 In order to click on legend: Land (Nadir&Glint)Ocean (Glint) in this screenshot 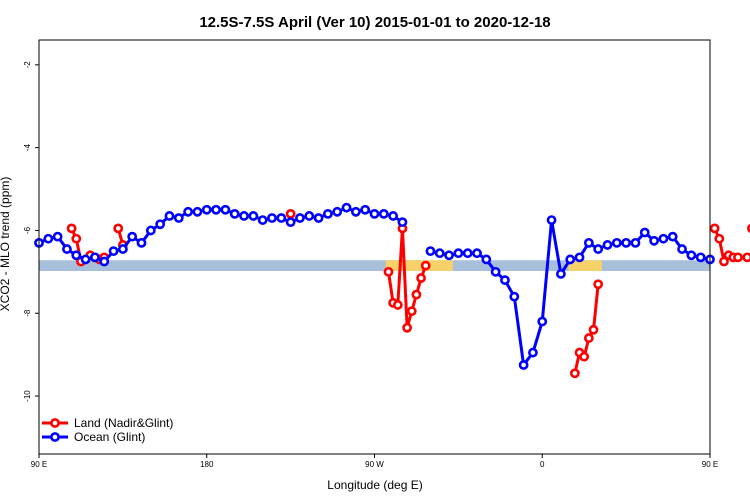, I will do `click(107, 430)`.